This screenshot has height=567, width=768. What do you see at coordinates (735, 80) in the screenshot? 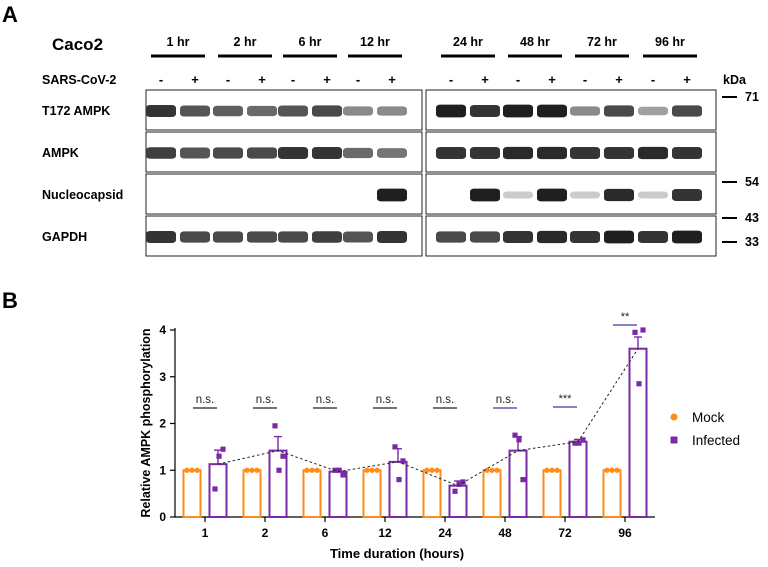
I see `kda-label: kDa` at bounding box center [735, 80].